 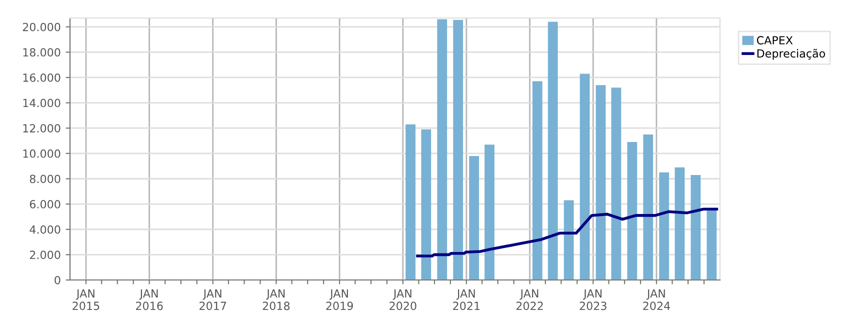 I want to click on x-tick-label: JAN 2020, so click(x=403, y=299).